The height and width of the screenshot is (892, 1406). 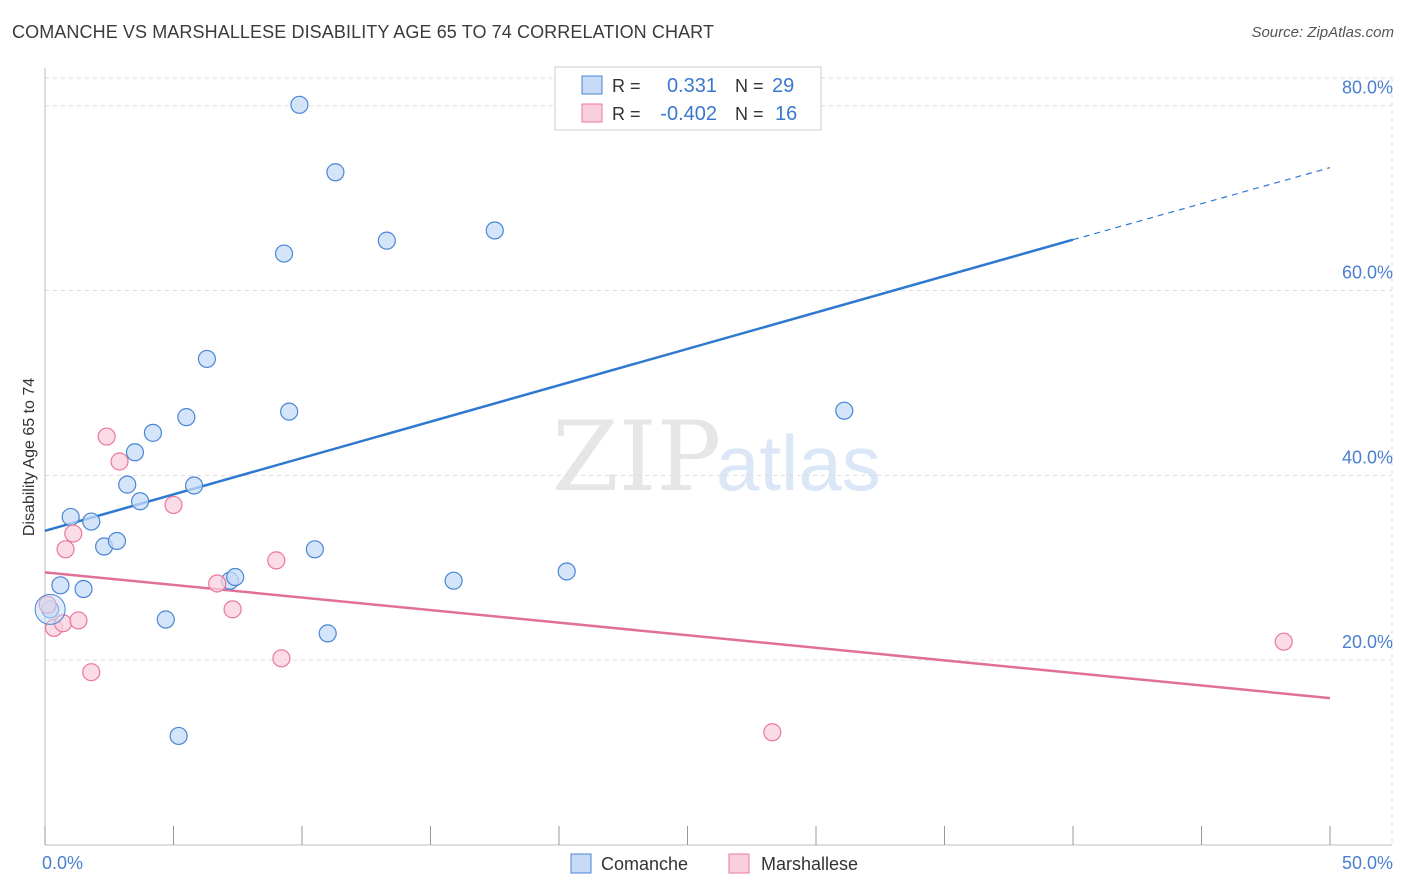 I want to click on watermark-zip: ZIP, so click(x=636, y=457).